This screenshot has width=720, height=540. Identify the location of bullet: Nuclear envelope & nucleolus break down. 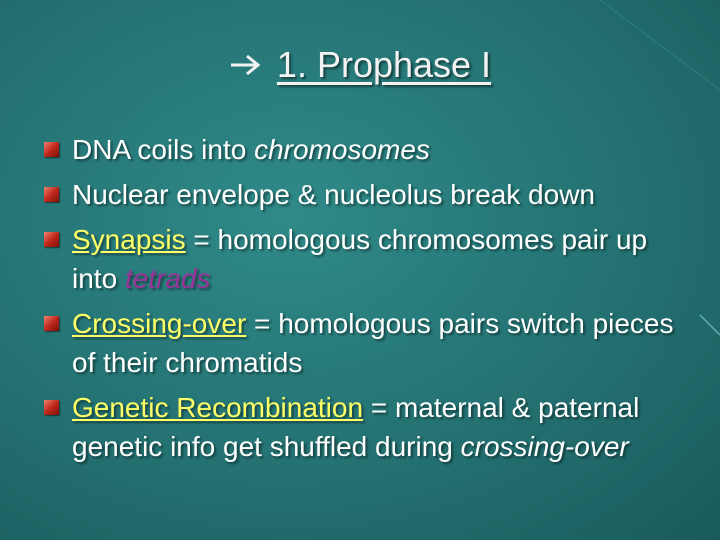
(363, 194).